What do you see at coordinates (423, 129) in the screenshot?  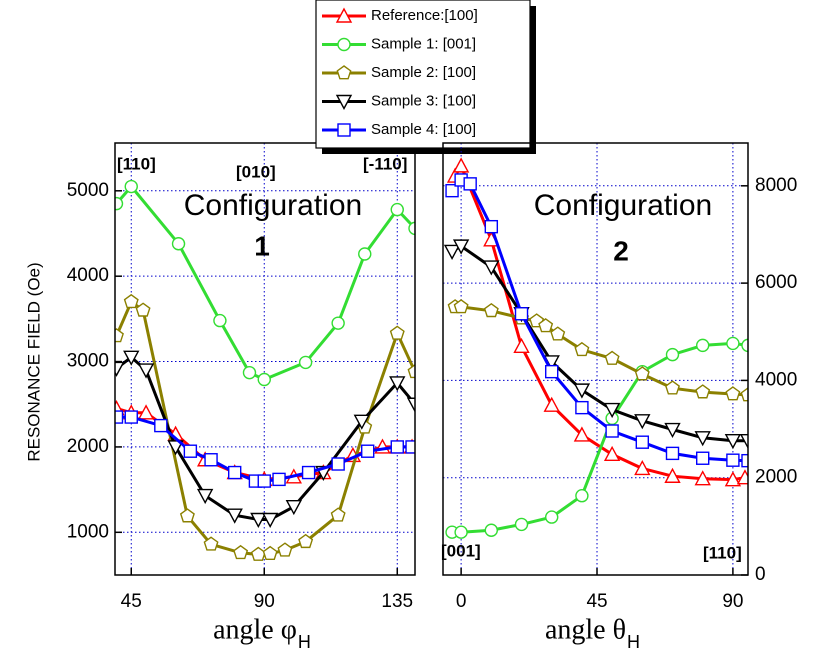 I see `legend-label: Sample 4: [100]` at bounding box center [423, 129].